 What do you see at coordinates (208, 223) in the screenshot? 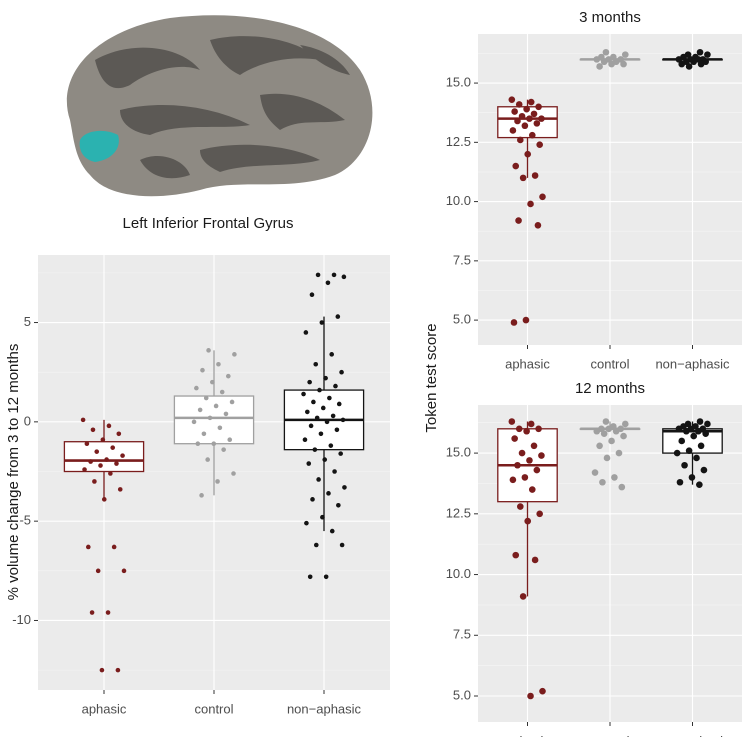
I see `image-caption: Left Inferior Frontal Gyrus` at bounding box center [208, 223].